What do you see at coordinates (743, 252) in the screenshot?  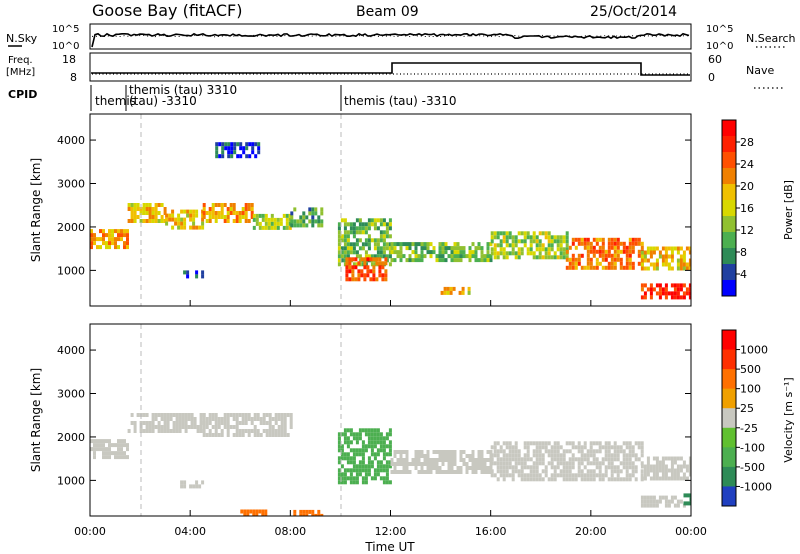 I see `colorbar-tick-label: 8` at bounding box center [743, 252].